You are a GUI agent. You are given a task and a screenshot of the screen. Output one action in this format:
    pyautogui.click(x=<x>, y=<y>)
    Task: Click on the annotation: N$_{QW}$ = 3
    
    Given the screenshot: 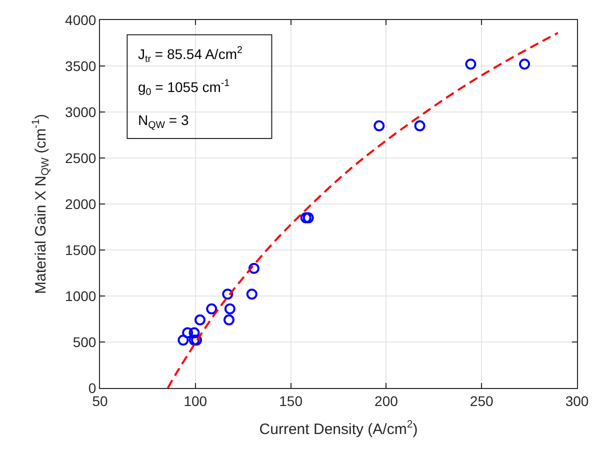 What is the action you would take?
    pyautogui.click(x=163, y=121)
    